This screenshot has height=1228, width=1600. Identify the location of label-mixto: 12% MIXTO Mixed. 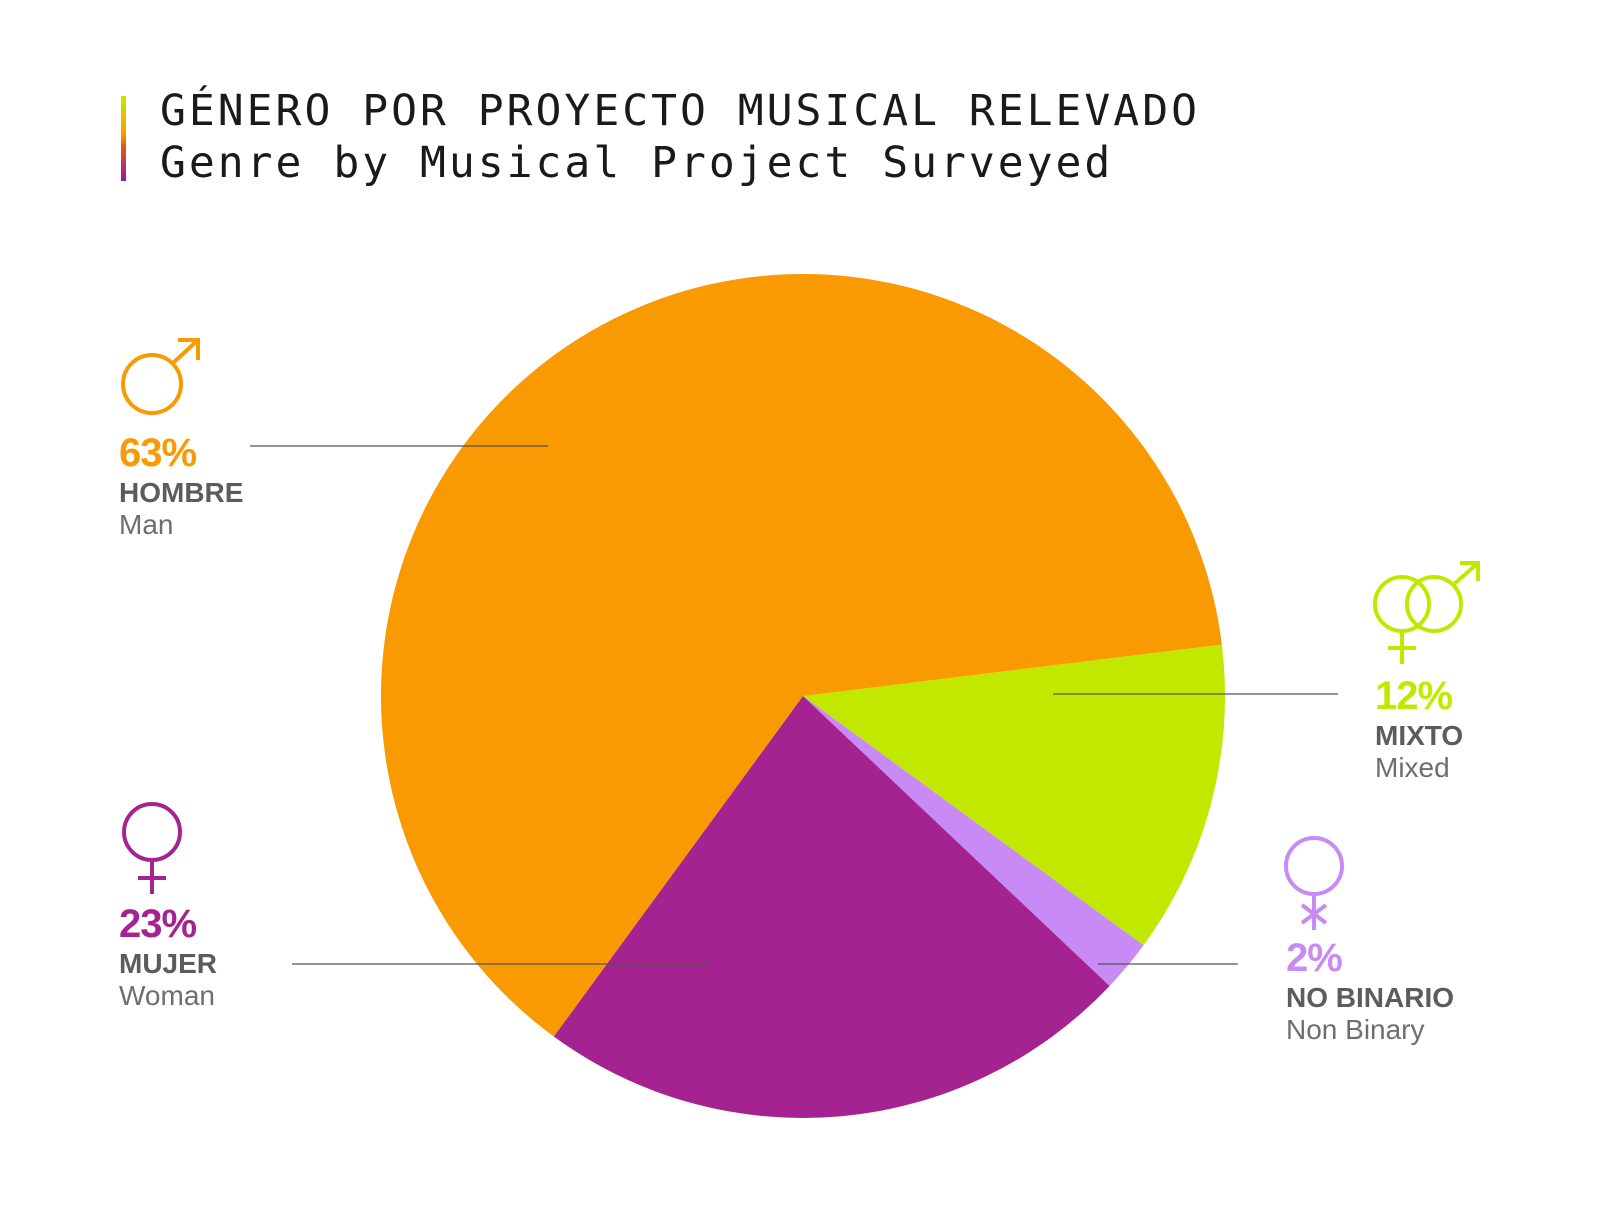
(1419, 729).